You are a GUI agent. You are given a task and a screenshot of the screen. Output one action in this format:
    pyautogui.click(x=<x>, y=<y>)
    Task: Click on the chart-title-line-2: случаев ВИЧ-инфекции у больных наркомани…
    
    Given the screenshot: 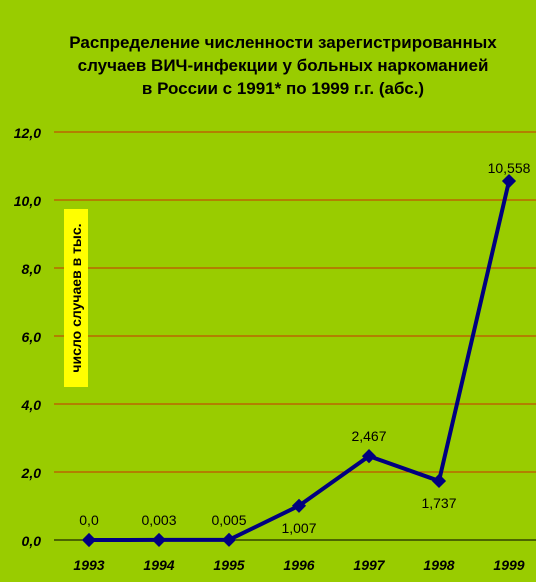 What is the action you would take?
    pyautogui.click(x=283, y=65)
    